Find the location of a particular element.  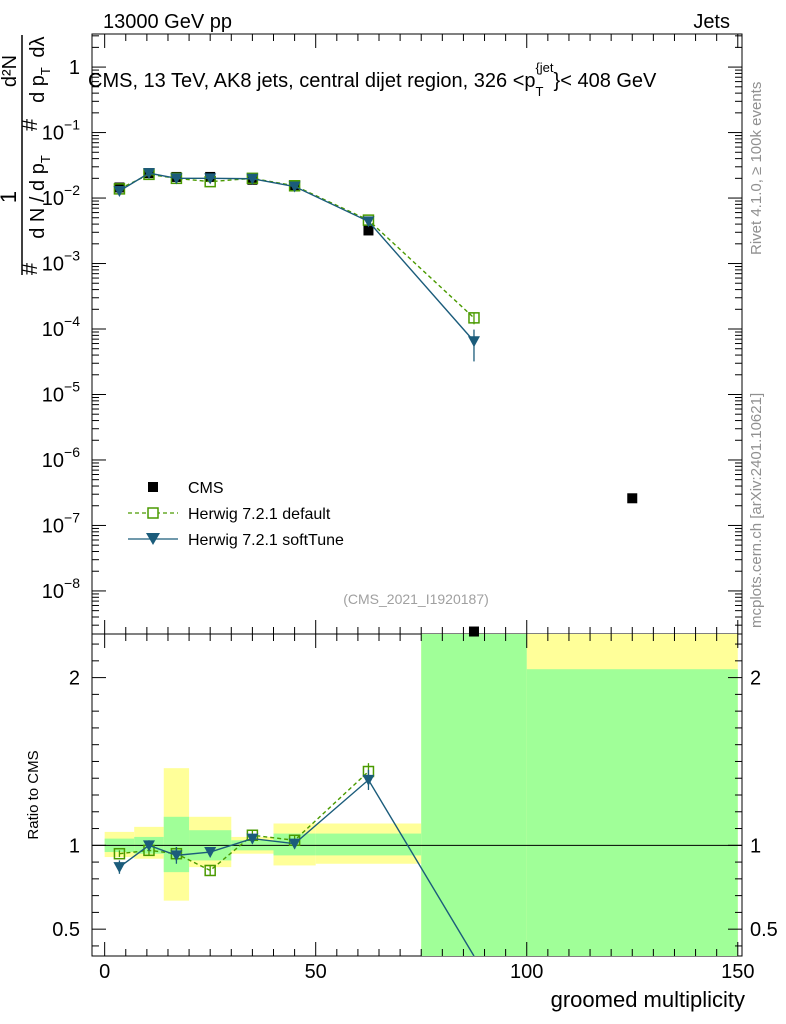

ylabel-den-sub: T is located at coordinates (45, 159).